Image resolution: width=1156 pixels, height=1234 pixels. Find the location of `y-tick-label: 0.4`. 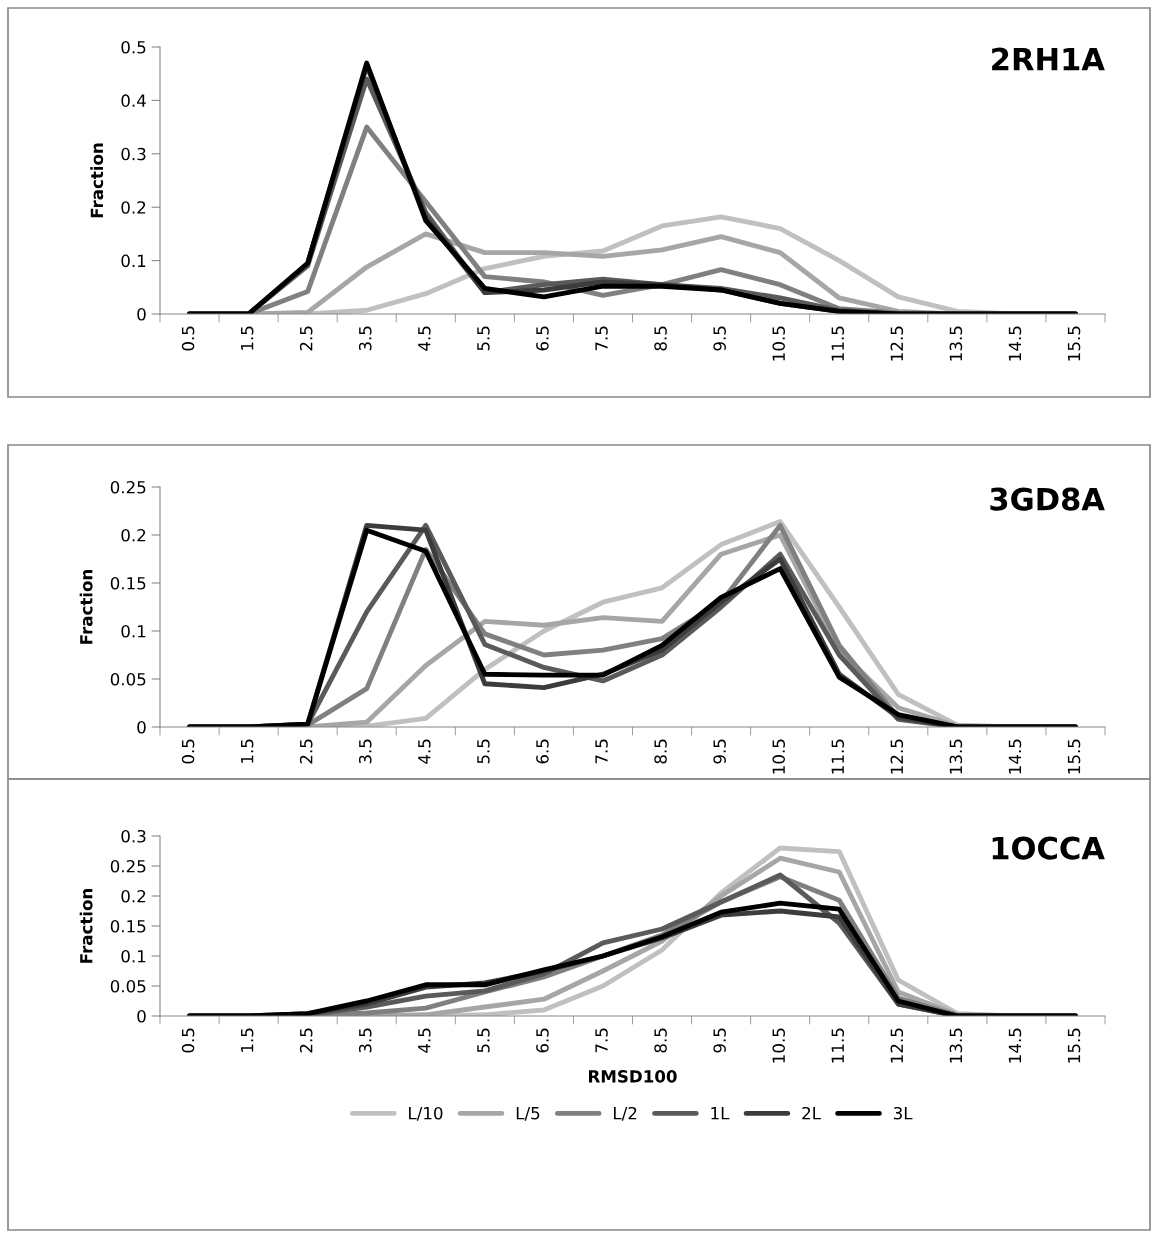

y-tick-label: 0.4 is located at coordinates (133, 100).